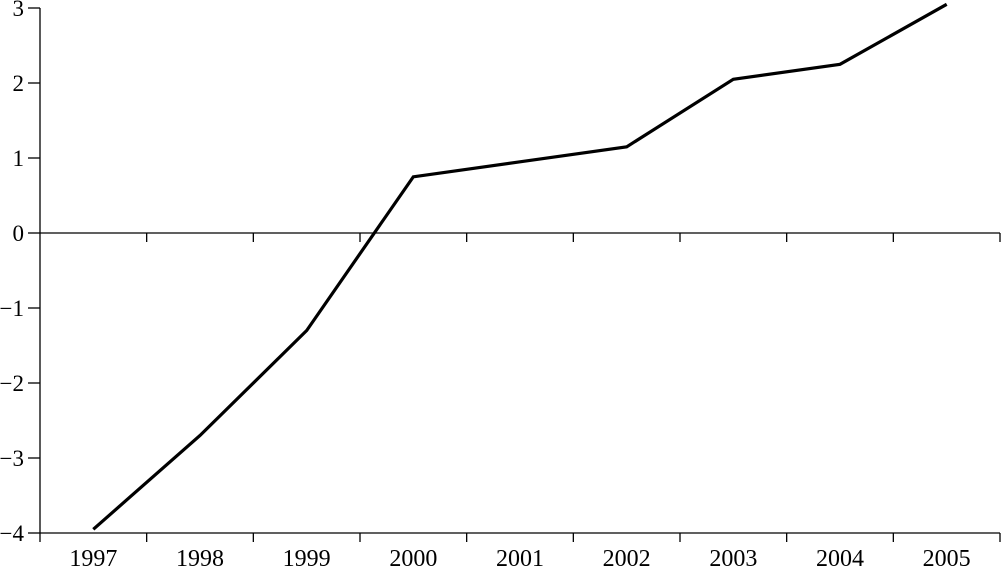  Describe the element at coordinates (200, 559) in the screenshot. I see `x-tick-label: 1998` at that location.